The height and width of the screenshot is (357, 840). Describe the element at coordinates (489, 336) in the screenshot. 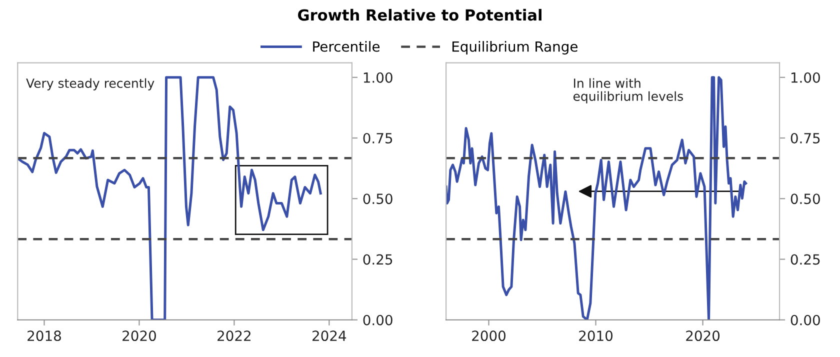

I see `x-tick-label: 2000` at that location.